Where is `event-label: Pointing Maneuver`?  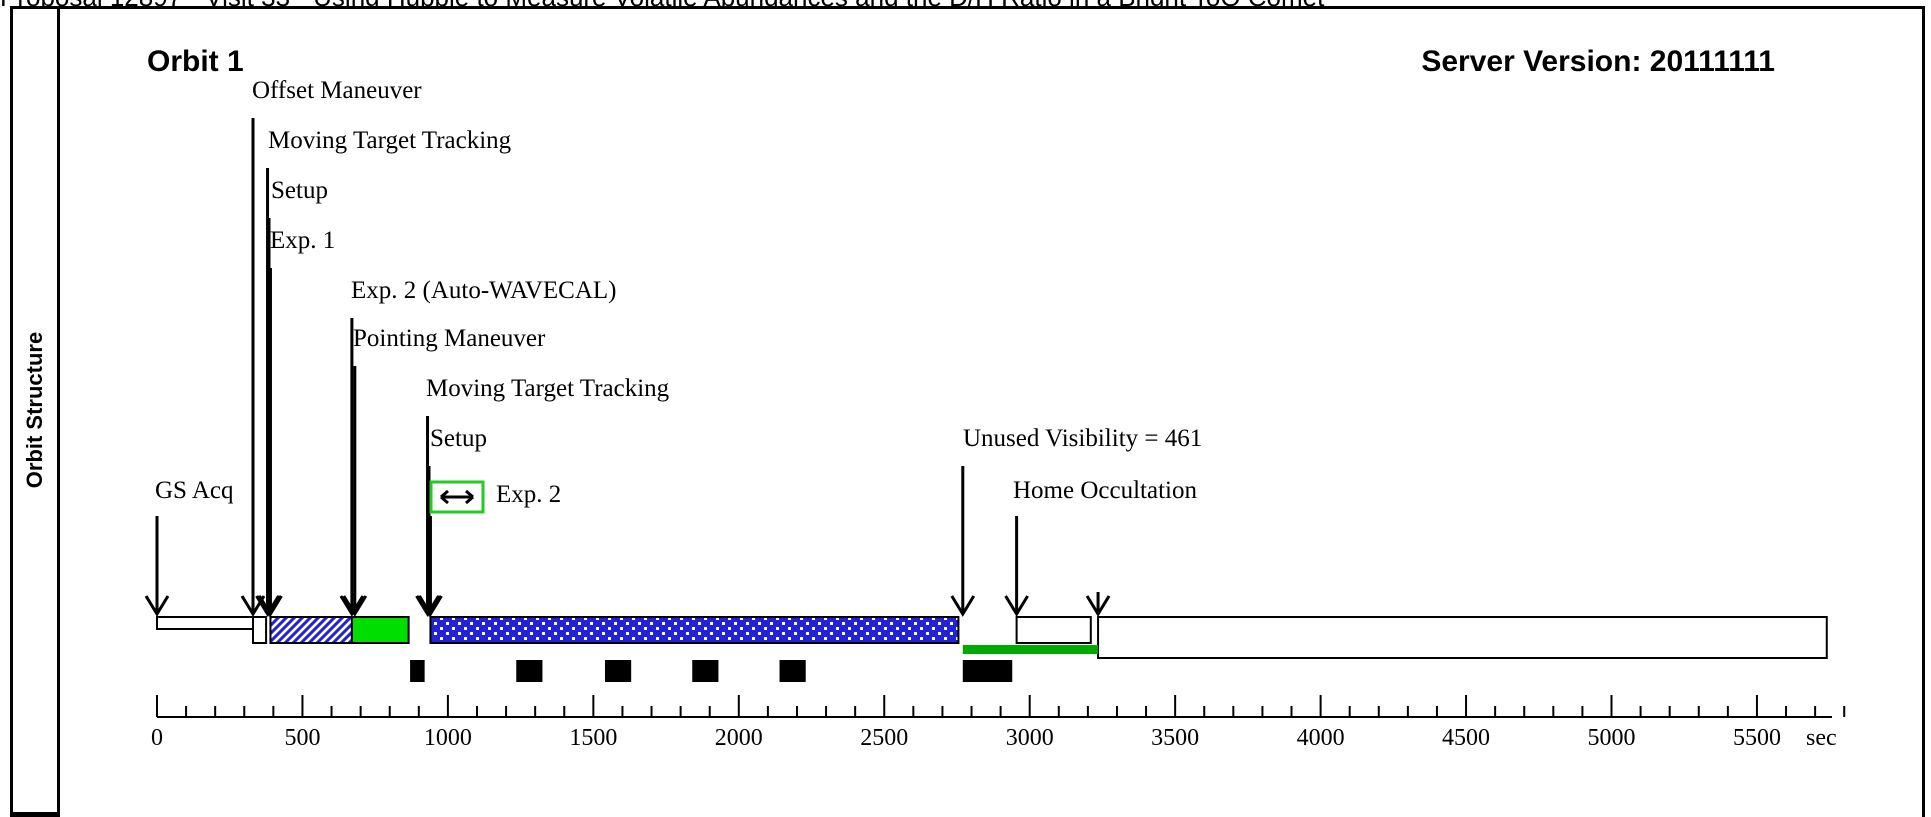 event-label: Pointing Maneuver is located at coordinates (449, 338).